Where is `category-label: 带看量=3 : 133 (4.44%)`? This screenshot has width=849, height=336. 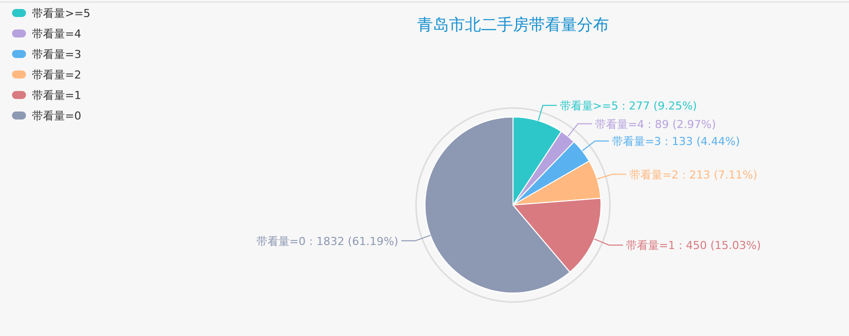 category-label: 带看量=3 : 133 (4.44%) is located at coordinates (676, 141).